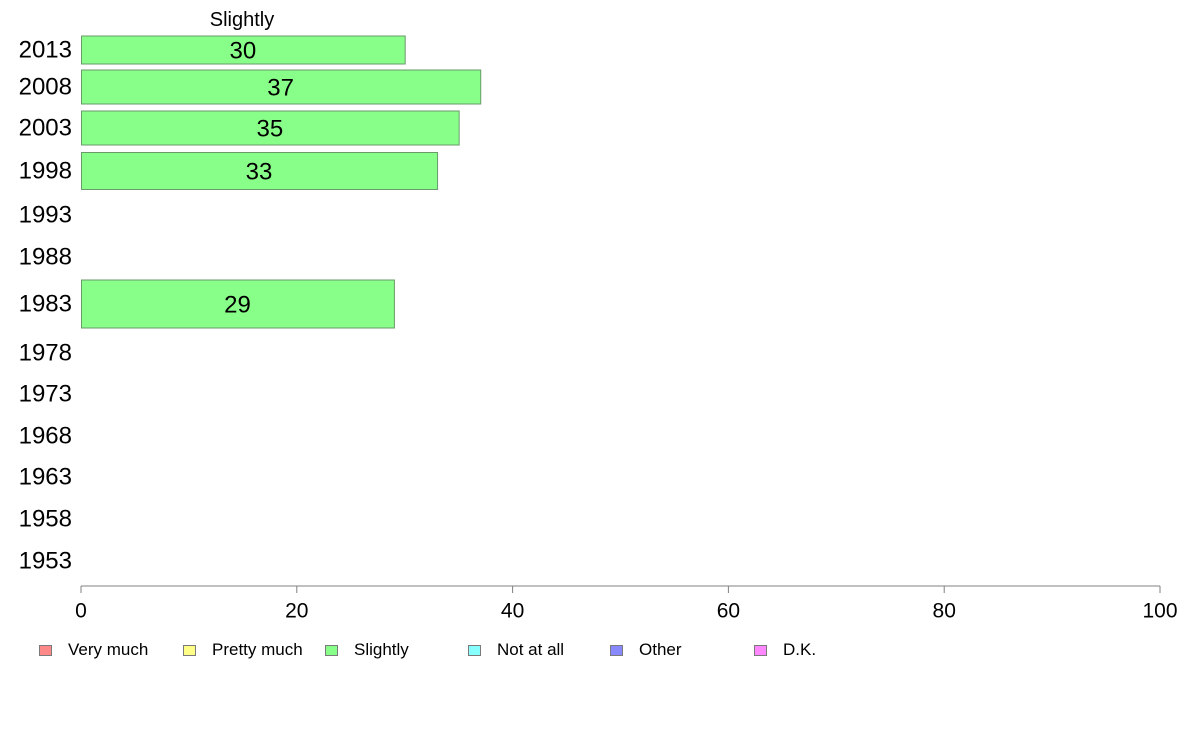 The height and width of the screenshot is (736, 1188). I want to click on x-tick-label: 60, so click(728, 611).